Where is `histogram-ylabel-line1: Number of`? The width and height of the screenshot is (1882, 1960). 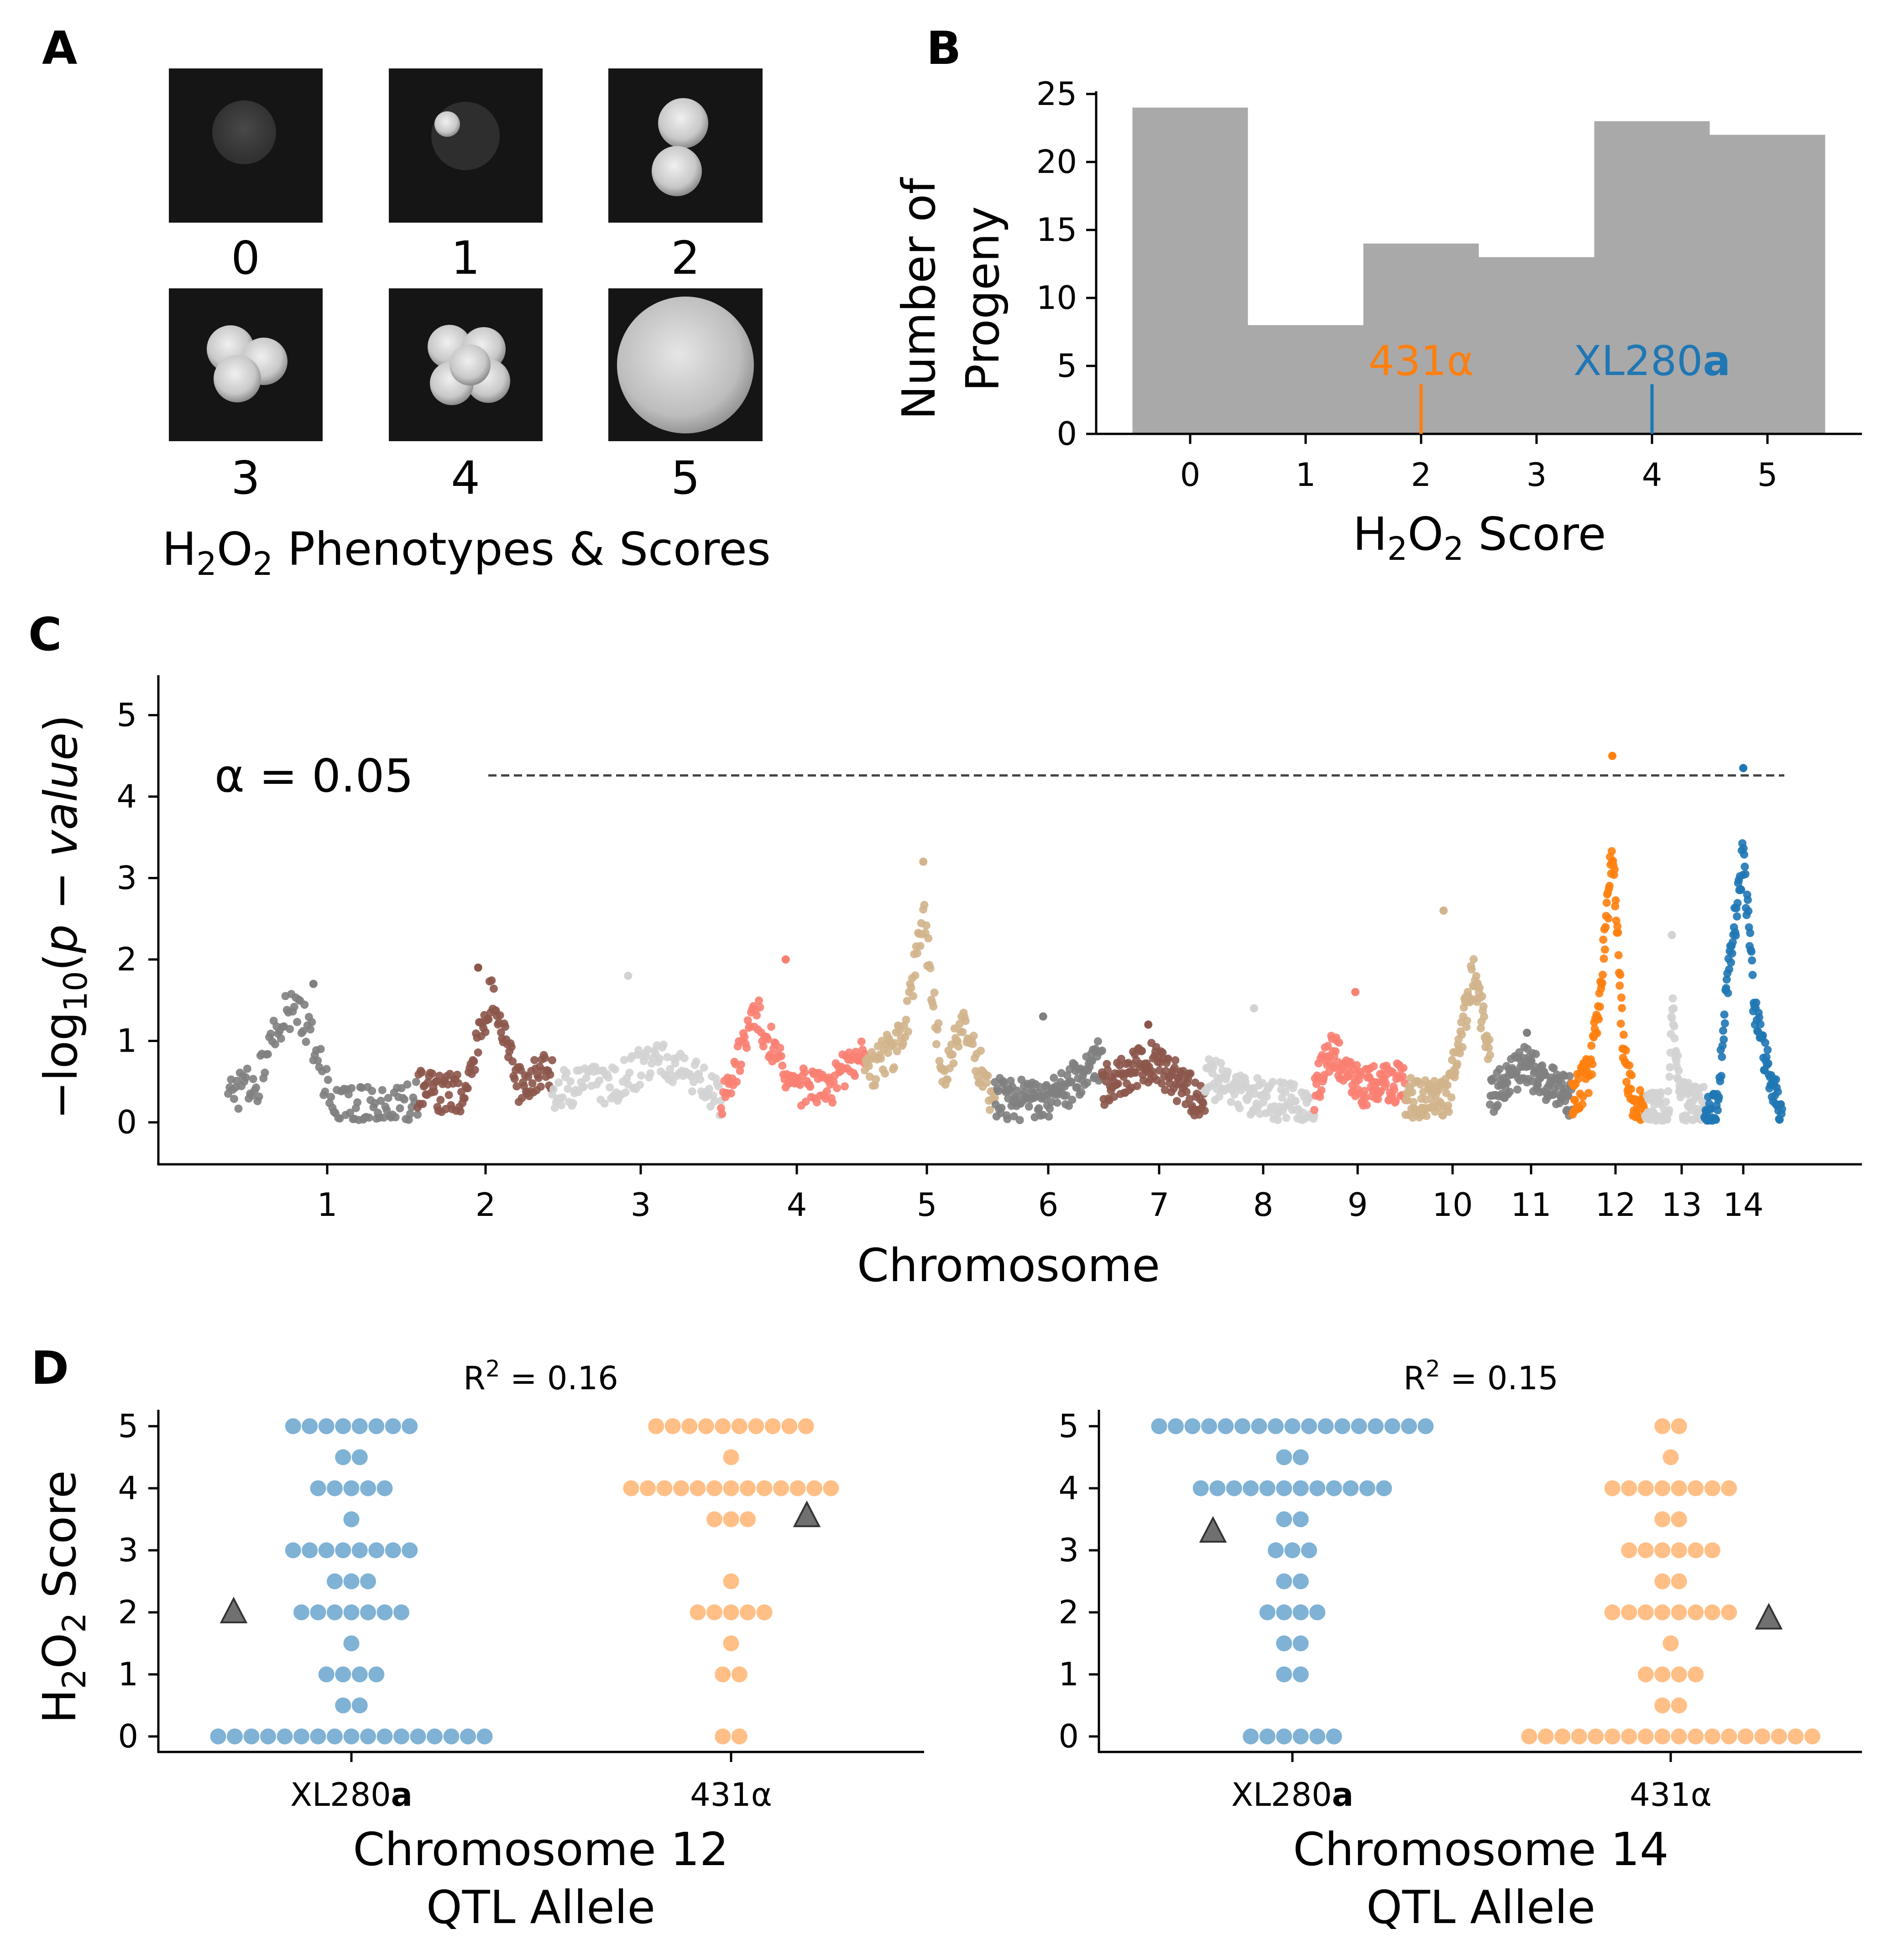 histogram-ylabel-line1: Number of is located at coordinates (919, 298).